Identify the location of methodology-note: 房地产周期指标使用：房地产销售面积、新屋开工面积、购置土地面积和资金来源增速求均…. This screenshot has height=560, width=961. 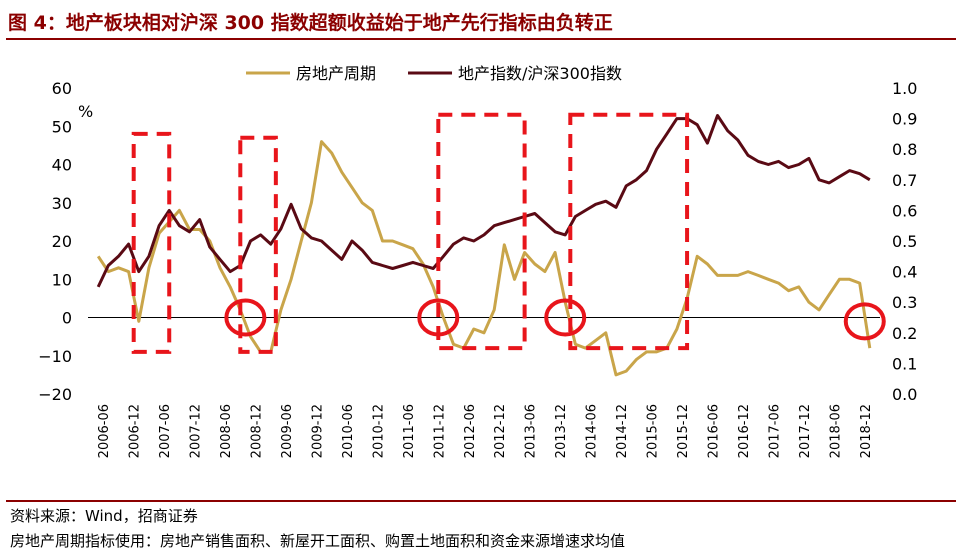
(318, 541).